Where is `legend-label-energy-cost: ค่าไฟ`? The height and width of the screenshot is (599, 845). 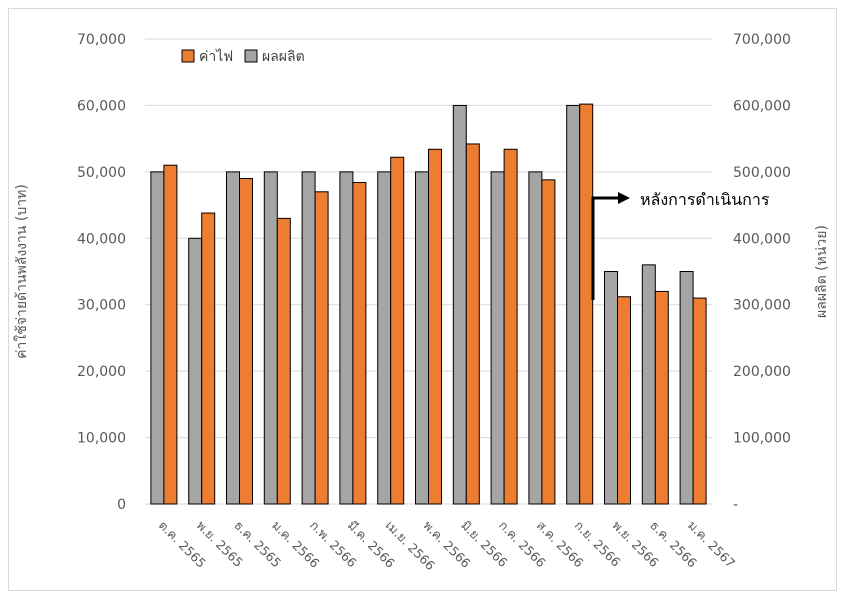
legend-label-energy-cost: ค่าไฟ is located at coordinates (216, 56).